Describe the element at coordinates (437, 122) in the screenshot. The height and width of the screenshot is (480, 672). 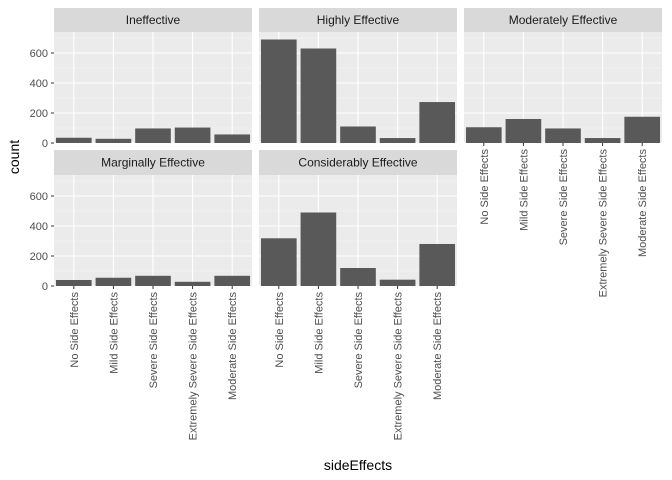
I see `bar-highly-effective-moderate-side-effects` at that location.